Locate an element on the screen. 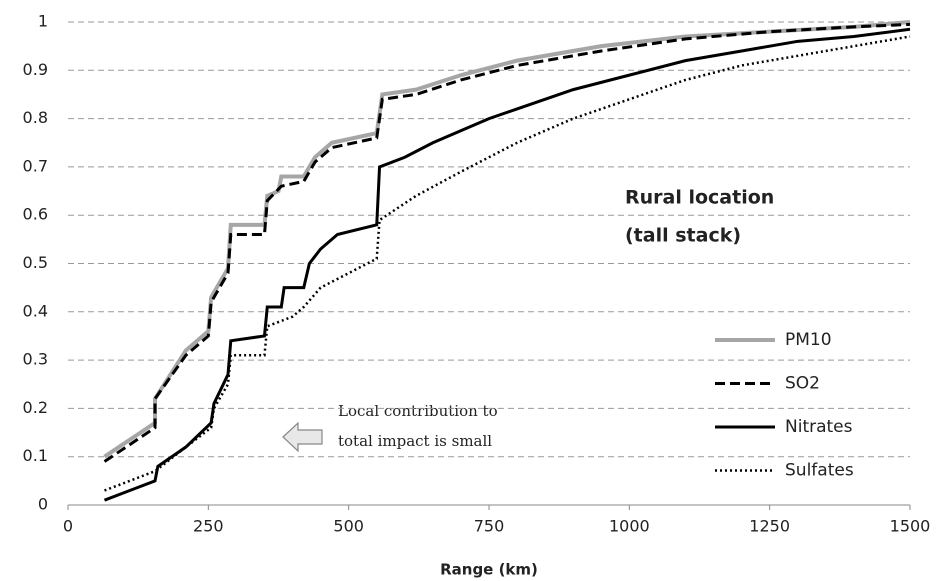  y-tick-label: 0.9 is located at coordinates (35, 69).